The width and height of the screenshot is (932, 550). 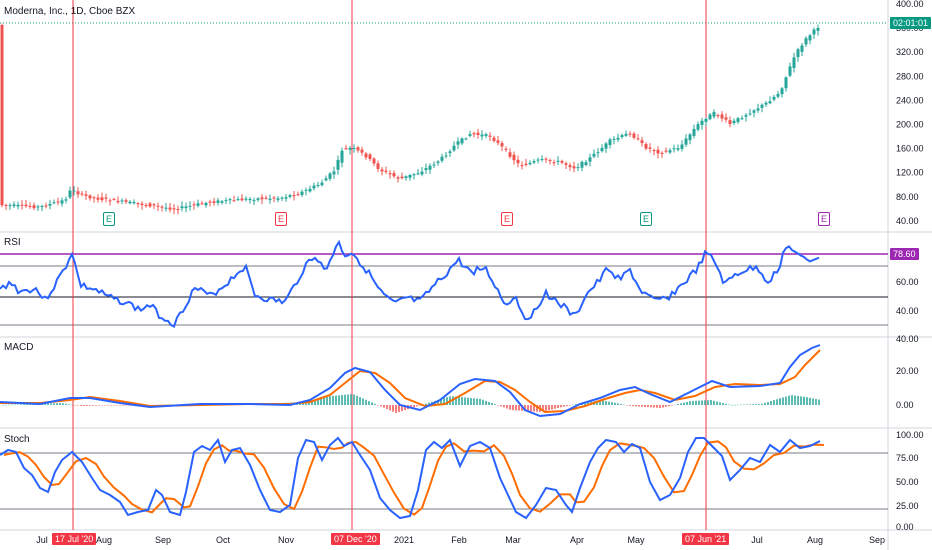 I want to click on macd-axis-label: 40.00, so click(x=907, y=339).